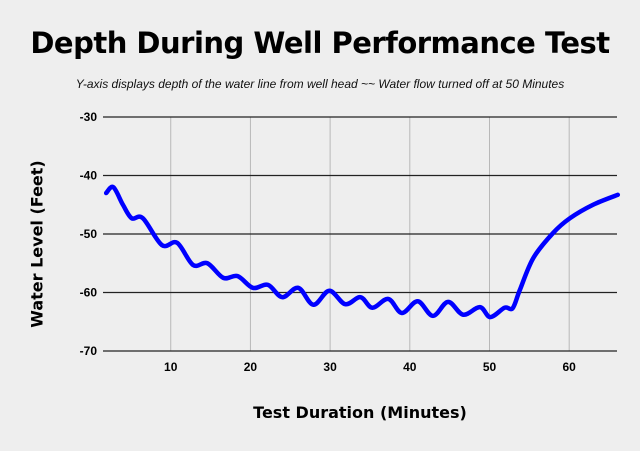 The image size is (640, 451). Describe the element at coordinates (320, 43) in the screenshot. I see `chart-title: Depth During Well Performance Test` at that location.